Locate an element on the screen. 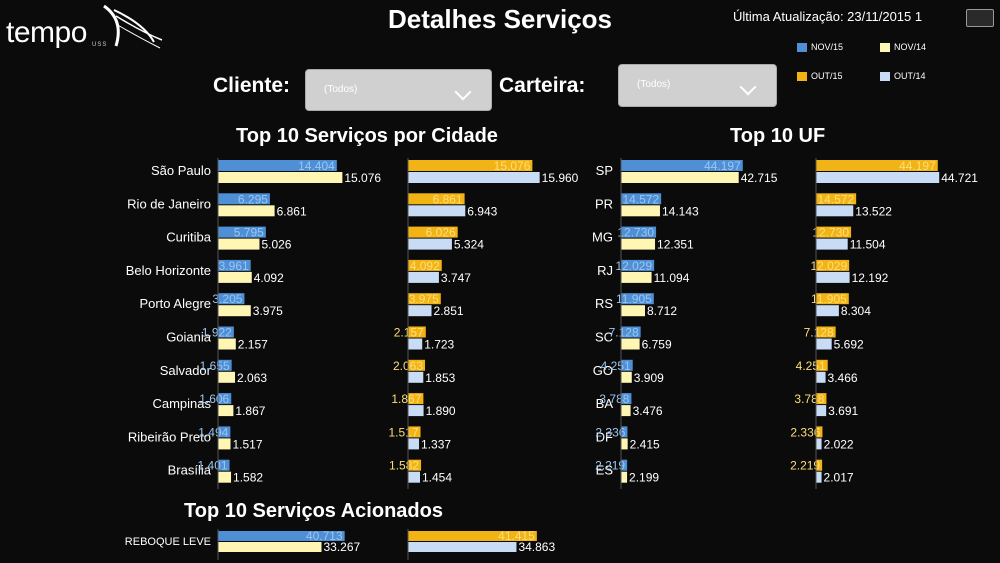 The height and width of the screenshot is (563, 1000). bar-out14-label: 44.721 is located at coordinates (959, 178).